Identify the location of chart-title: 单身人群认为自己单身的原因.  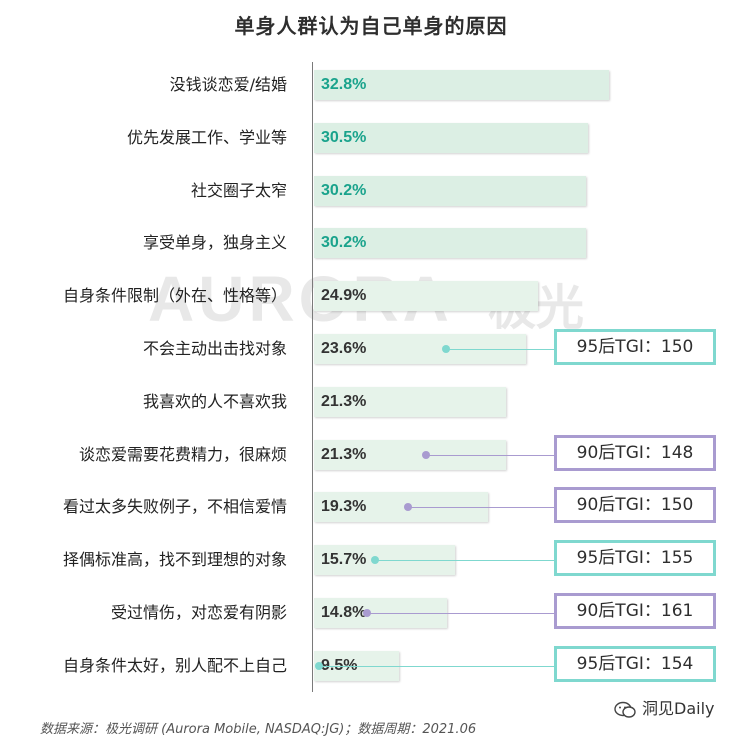
(371, 26).